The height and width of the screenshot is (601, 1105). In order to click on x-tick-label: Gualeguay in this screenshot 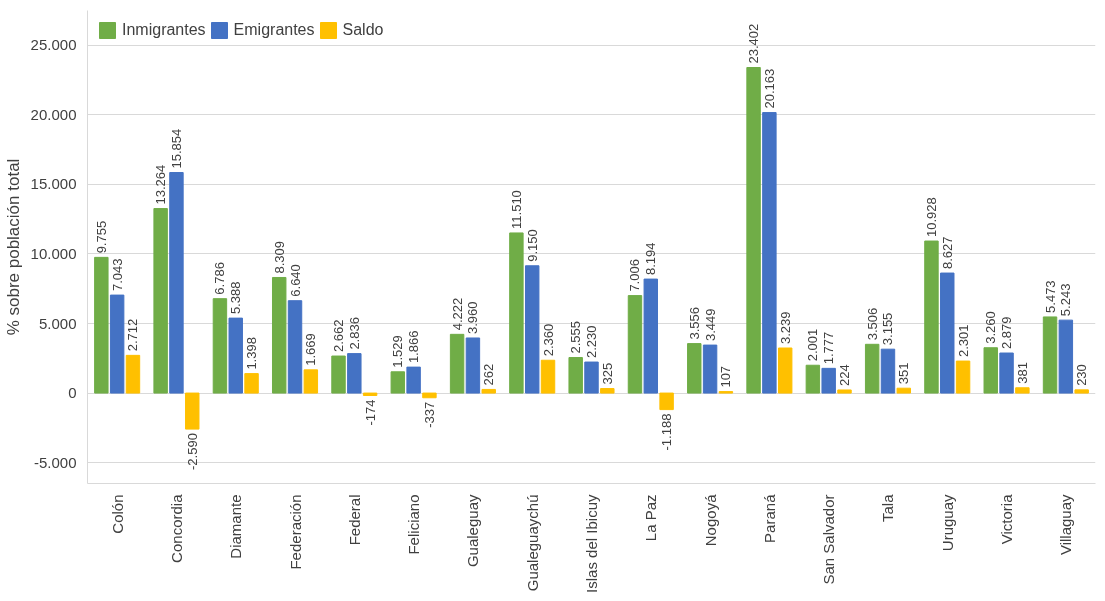, I will do `click(473, 531)`.